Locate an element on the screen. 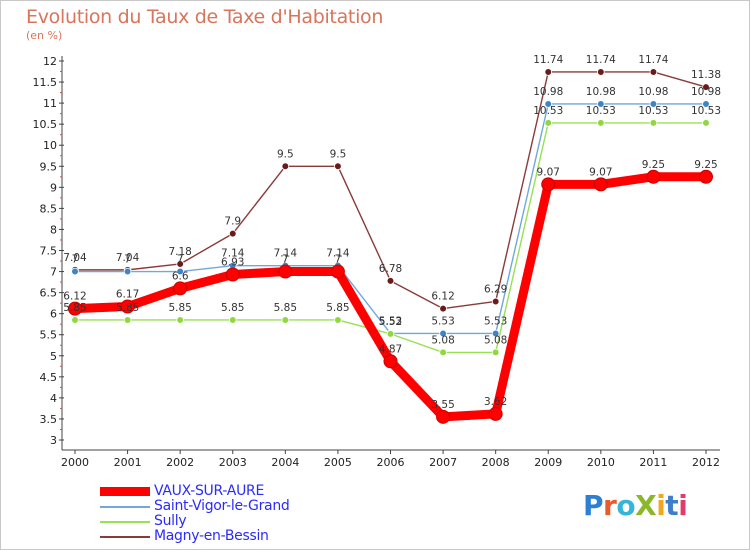 This screenshot has width=750, height=550. x-tick-label: 2002 is located at coordinates (180, 462).